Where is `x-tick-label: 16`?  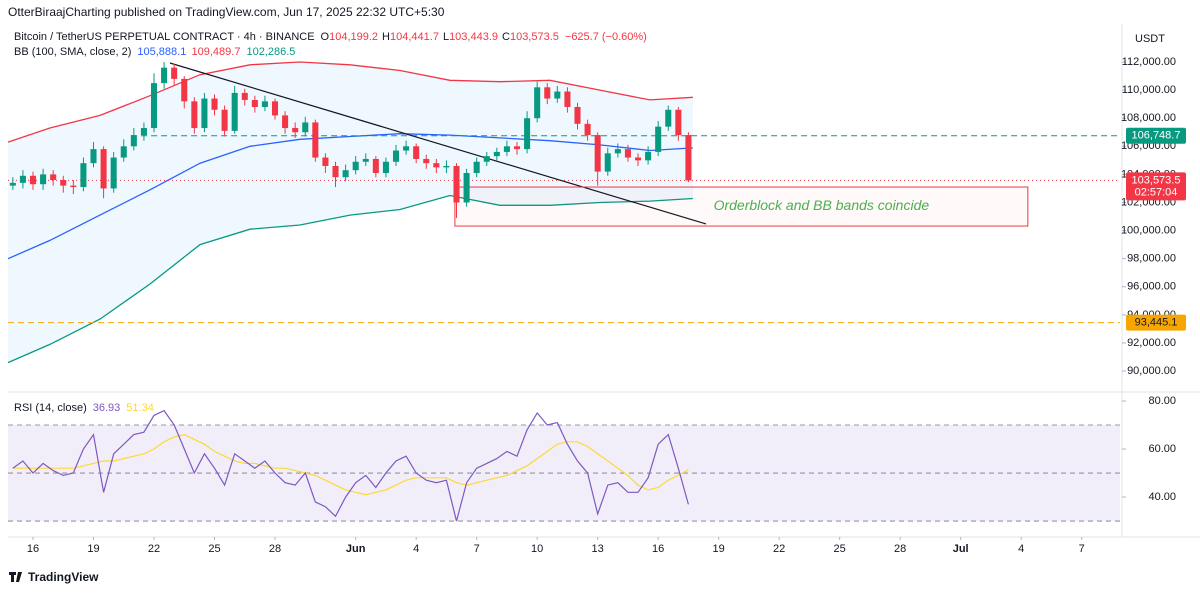 x-tick-label: 16 is located at coordinates (658, 549).